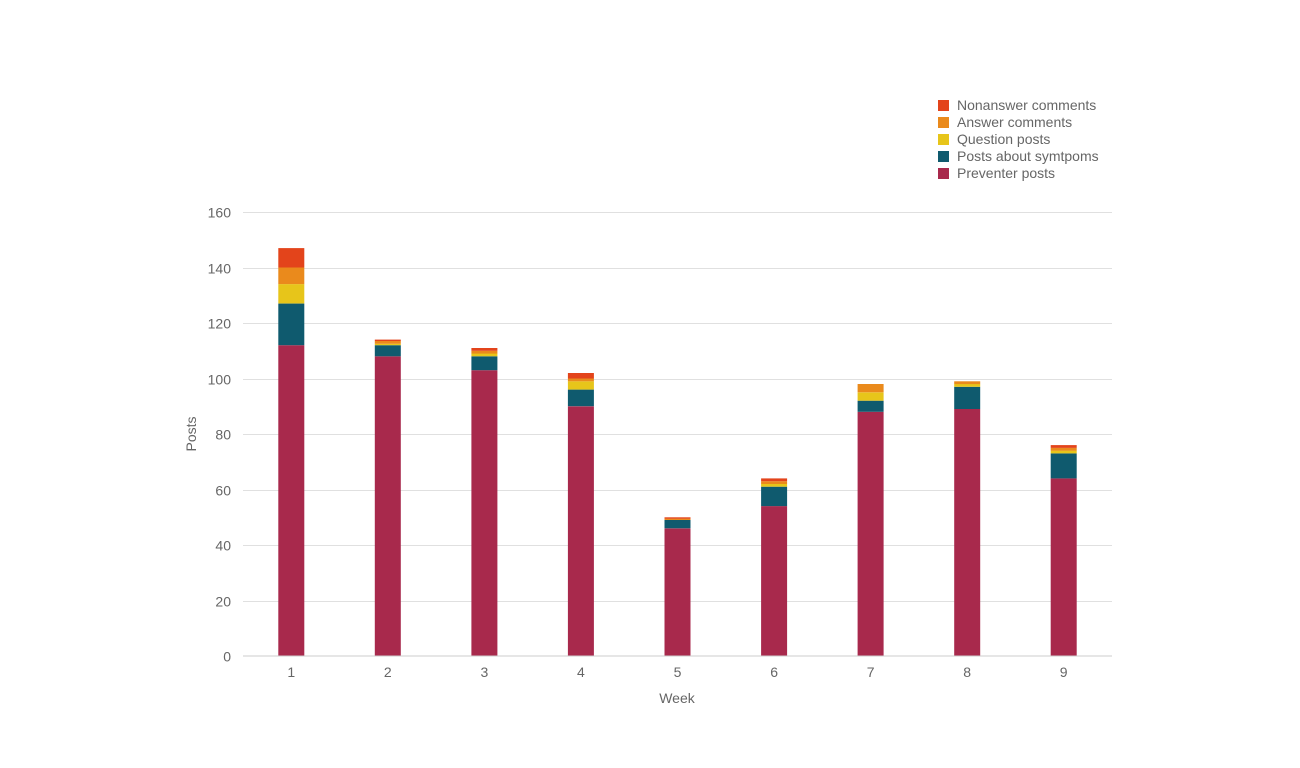  What do you see at coordinates (1003, 139) in the screenshot?
I see `legend-label: Question posts` at bounding box center [1003, 139].